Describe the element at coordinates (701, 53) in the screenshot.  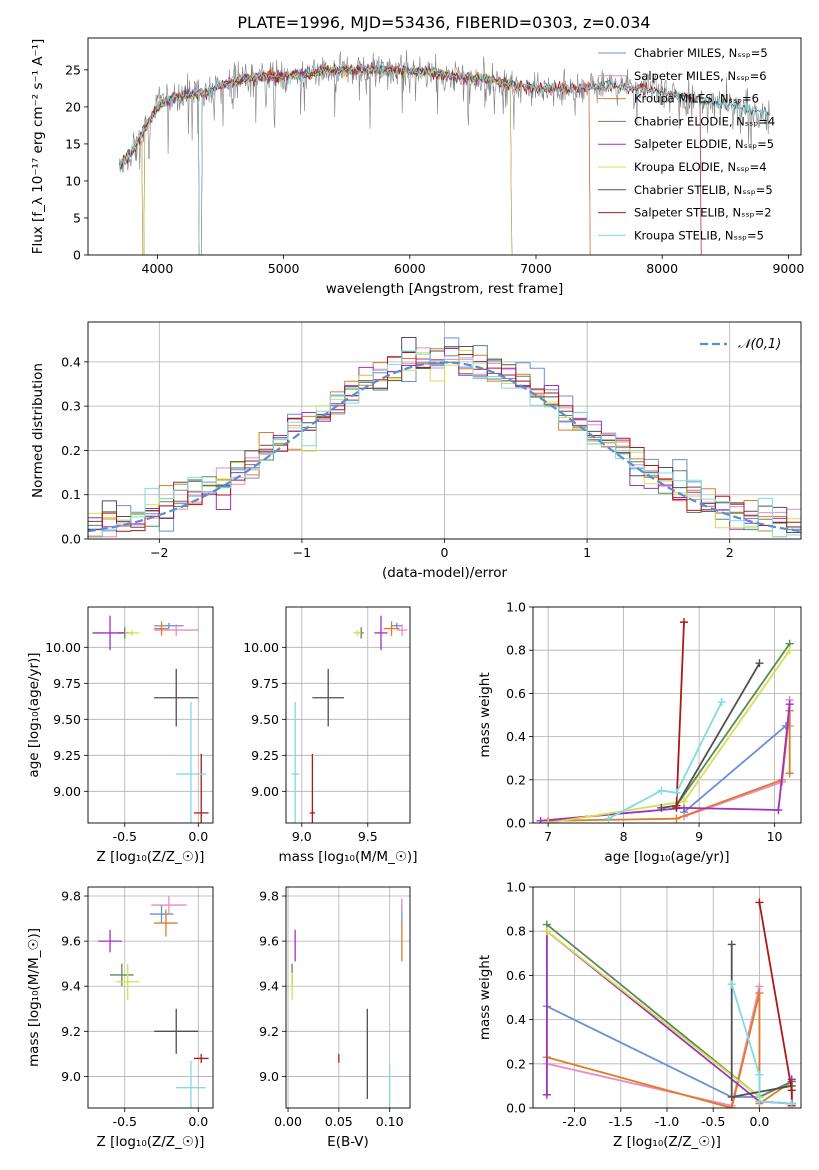
I see `legend-entry: Chabrier MILES, Nₛₛₚ=5` at that location.